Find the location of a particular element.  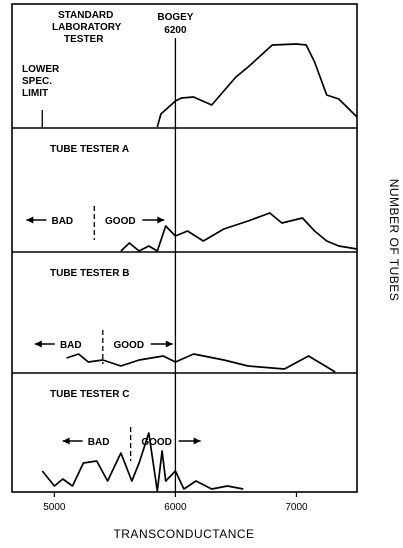

tester-b-good-label: GOOD is located at coordinates (129, 345).